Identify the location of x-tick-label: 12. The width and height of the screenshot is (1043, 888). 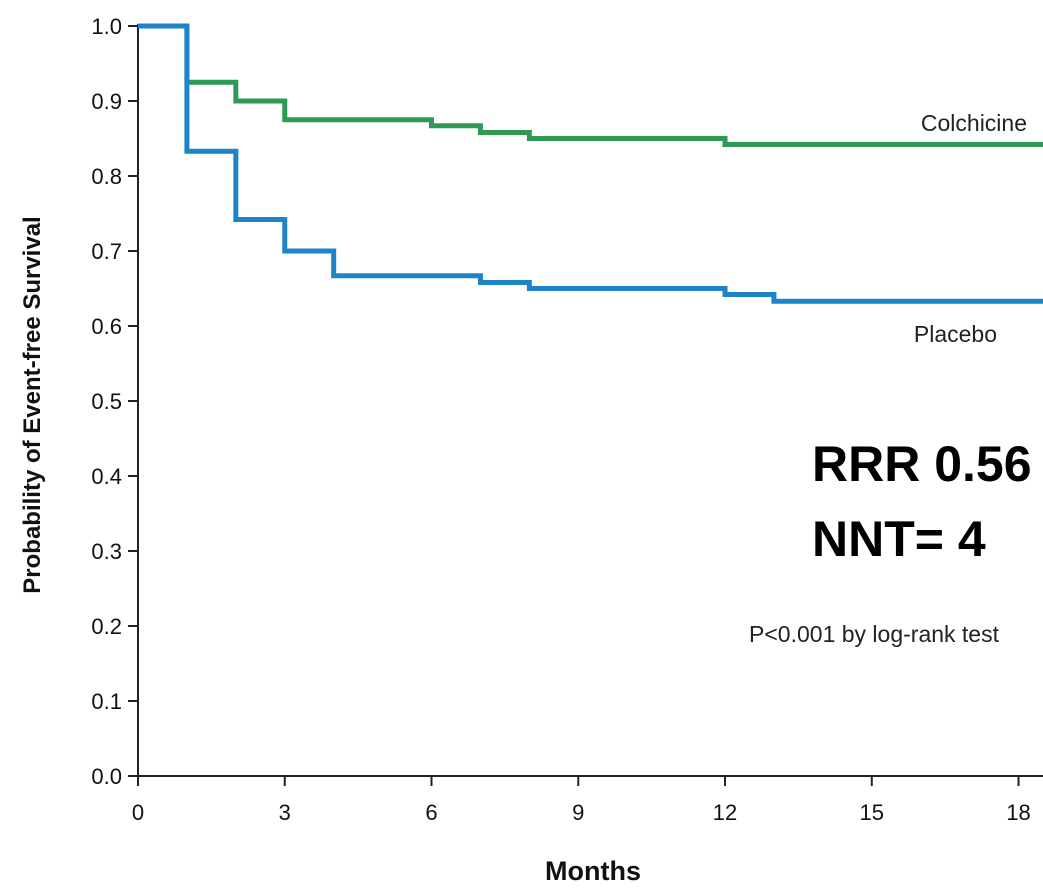
(725, 812).